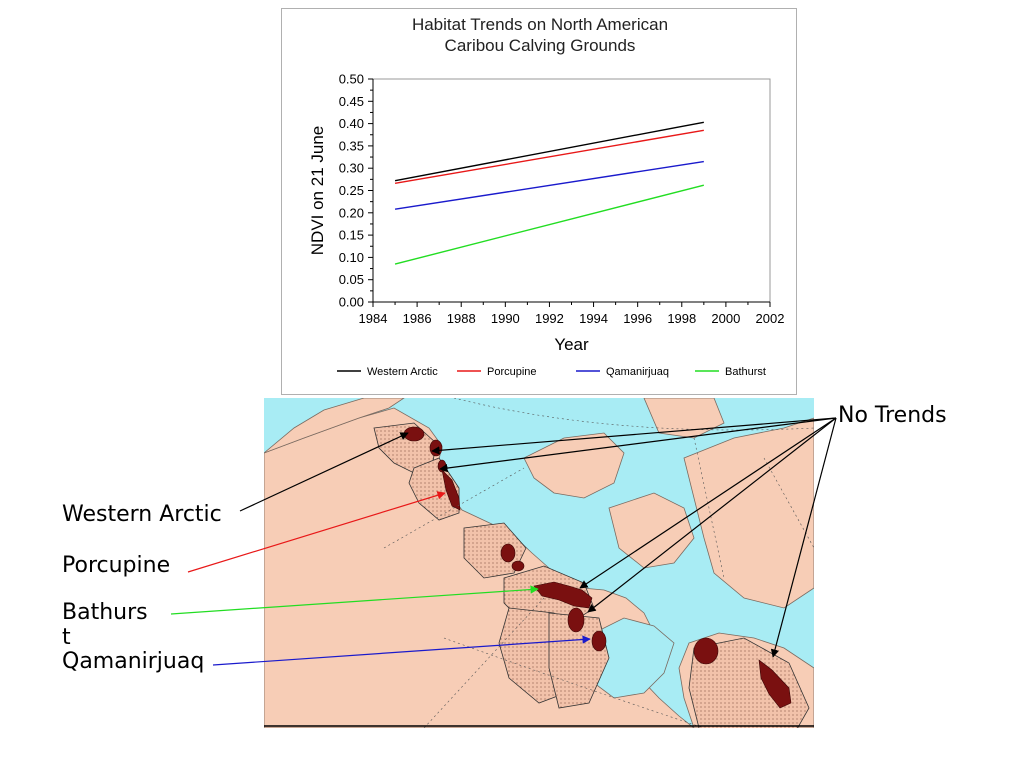 This screenshot has height=768, width=1024. What do you see at coordinates (142, 514) in the screenshot?
I see `western-arctic-label: Western Arctic` at bounding box center [142, 514].